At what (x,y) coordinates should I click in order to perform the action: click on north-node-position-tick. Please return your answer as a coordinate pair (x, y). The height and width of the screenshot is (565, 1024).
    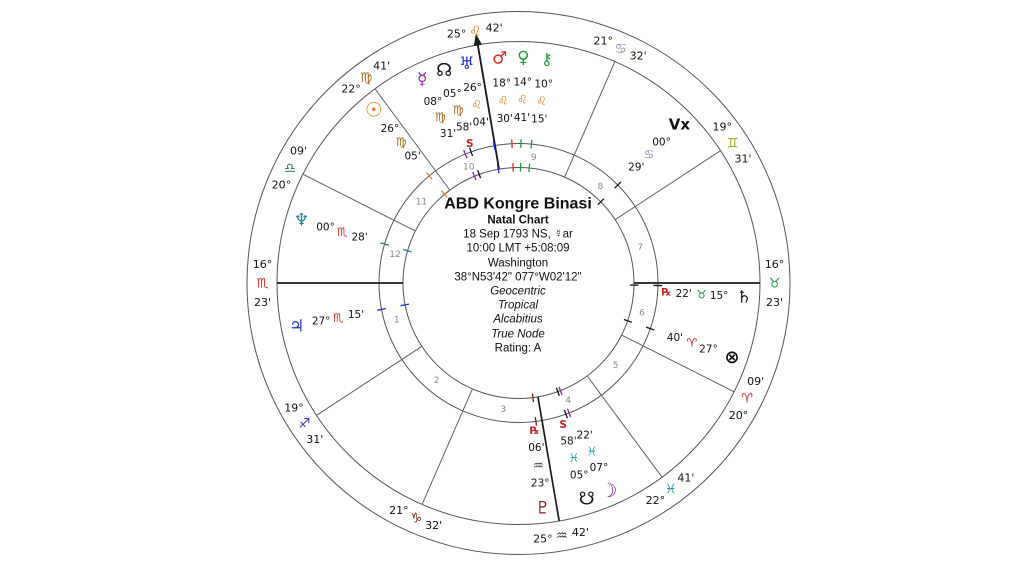
    Looking at the image, I should click on (471, 152).